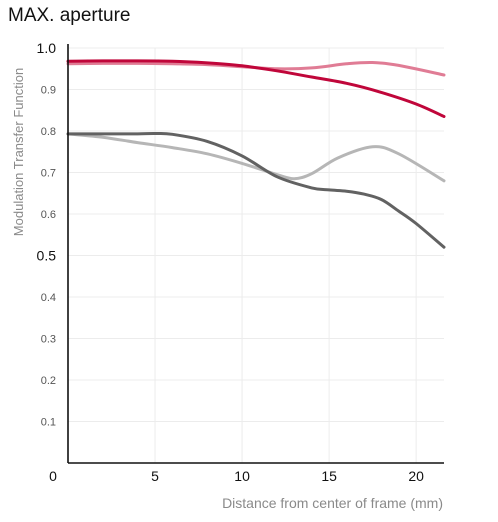 This screenshot has width=498, height=522. What do you see at coordinates (155, 476) in the screenshot?
I see `x-tick-label: 5` at bounding box center [155, 476].